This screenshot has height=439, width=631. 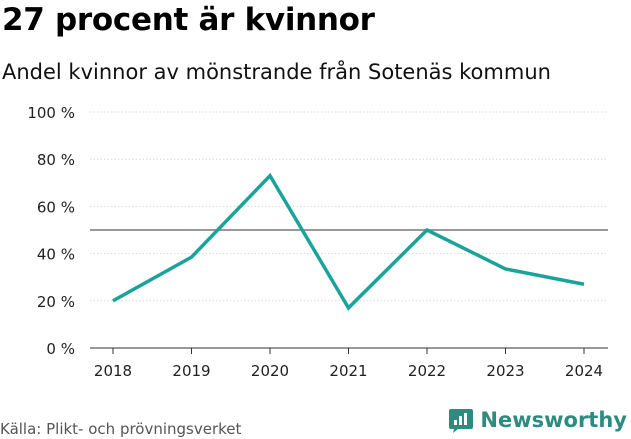 What do you see at coordinates (188, 20) in the screenshot?
I see `chart-title: 27 procent är kvinnor` at bounding box center [188, 20].